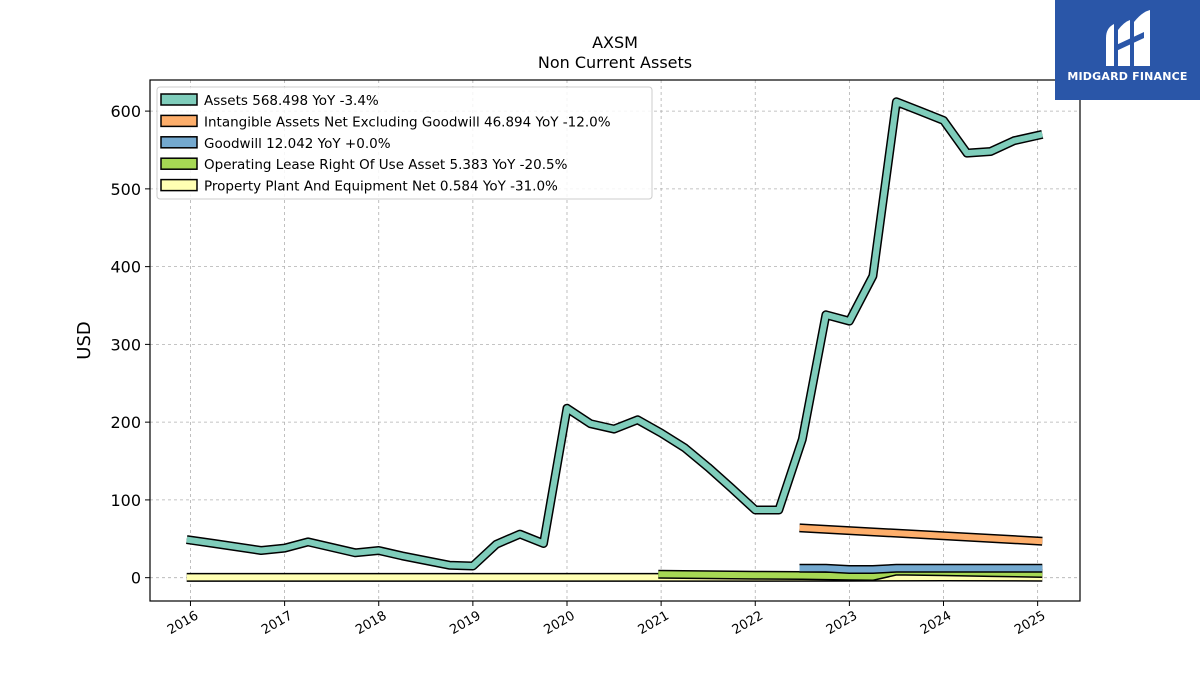  What do you see at coordinates (125, 344) in the screenshot?
I see `y-tick-label: 300` at bounding box center [125, 344].